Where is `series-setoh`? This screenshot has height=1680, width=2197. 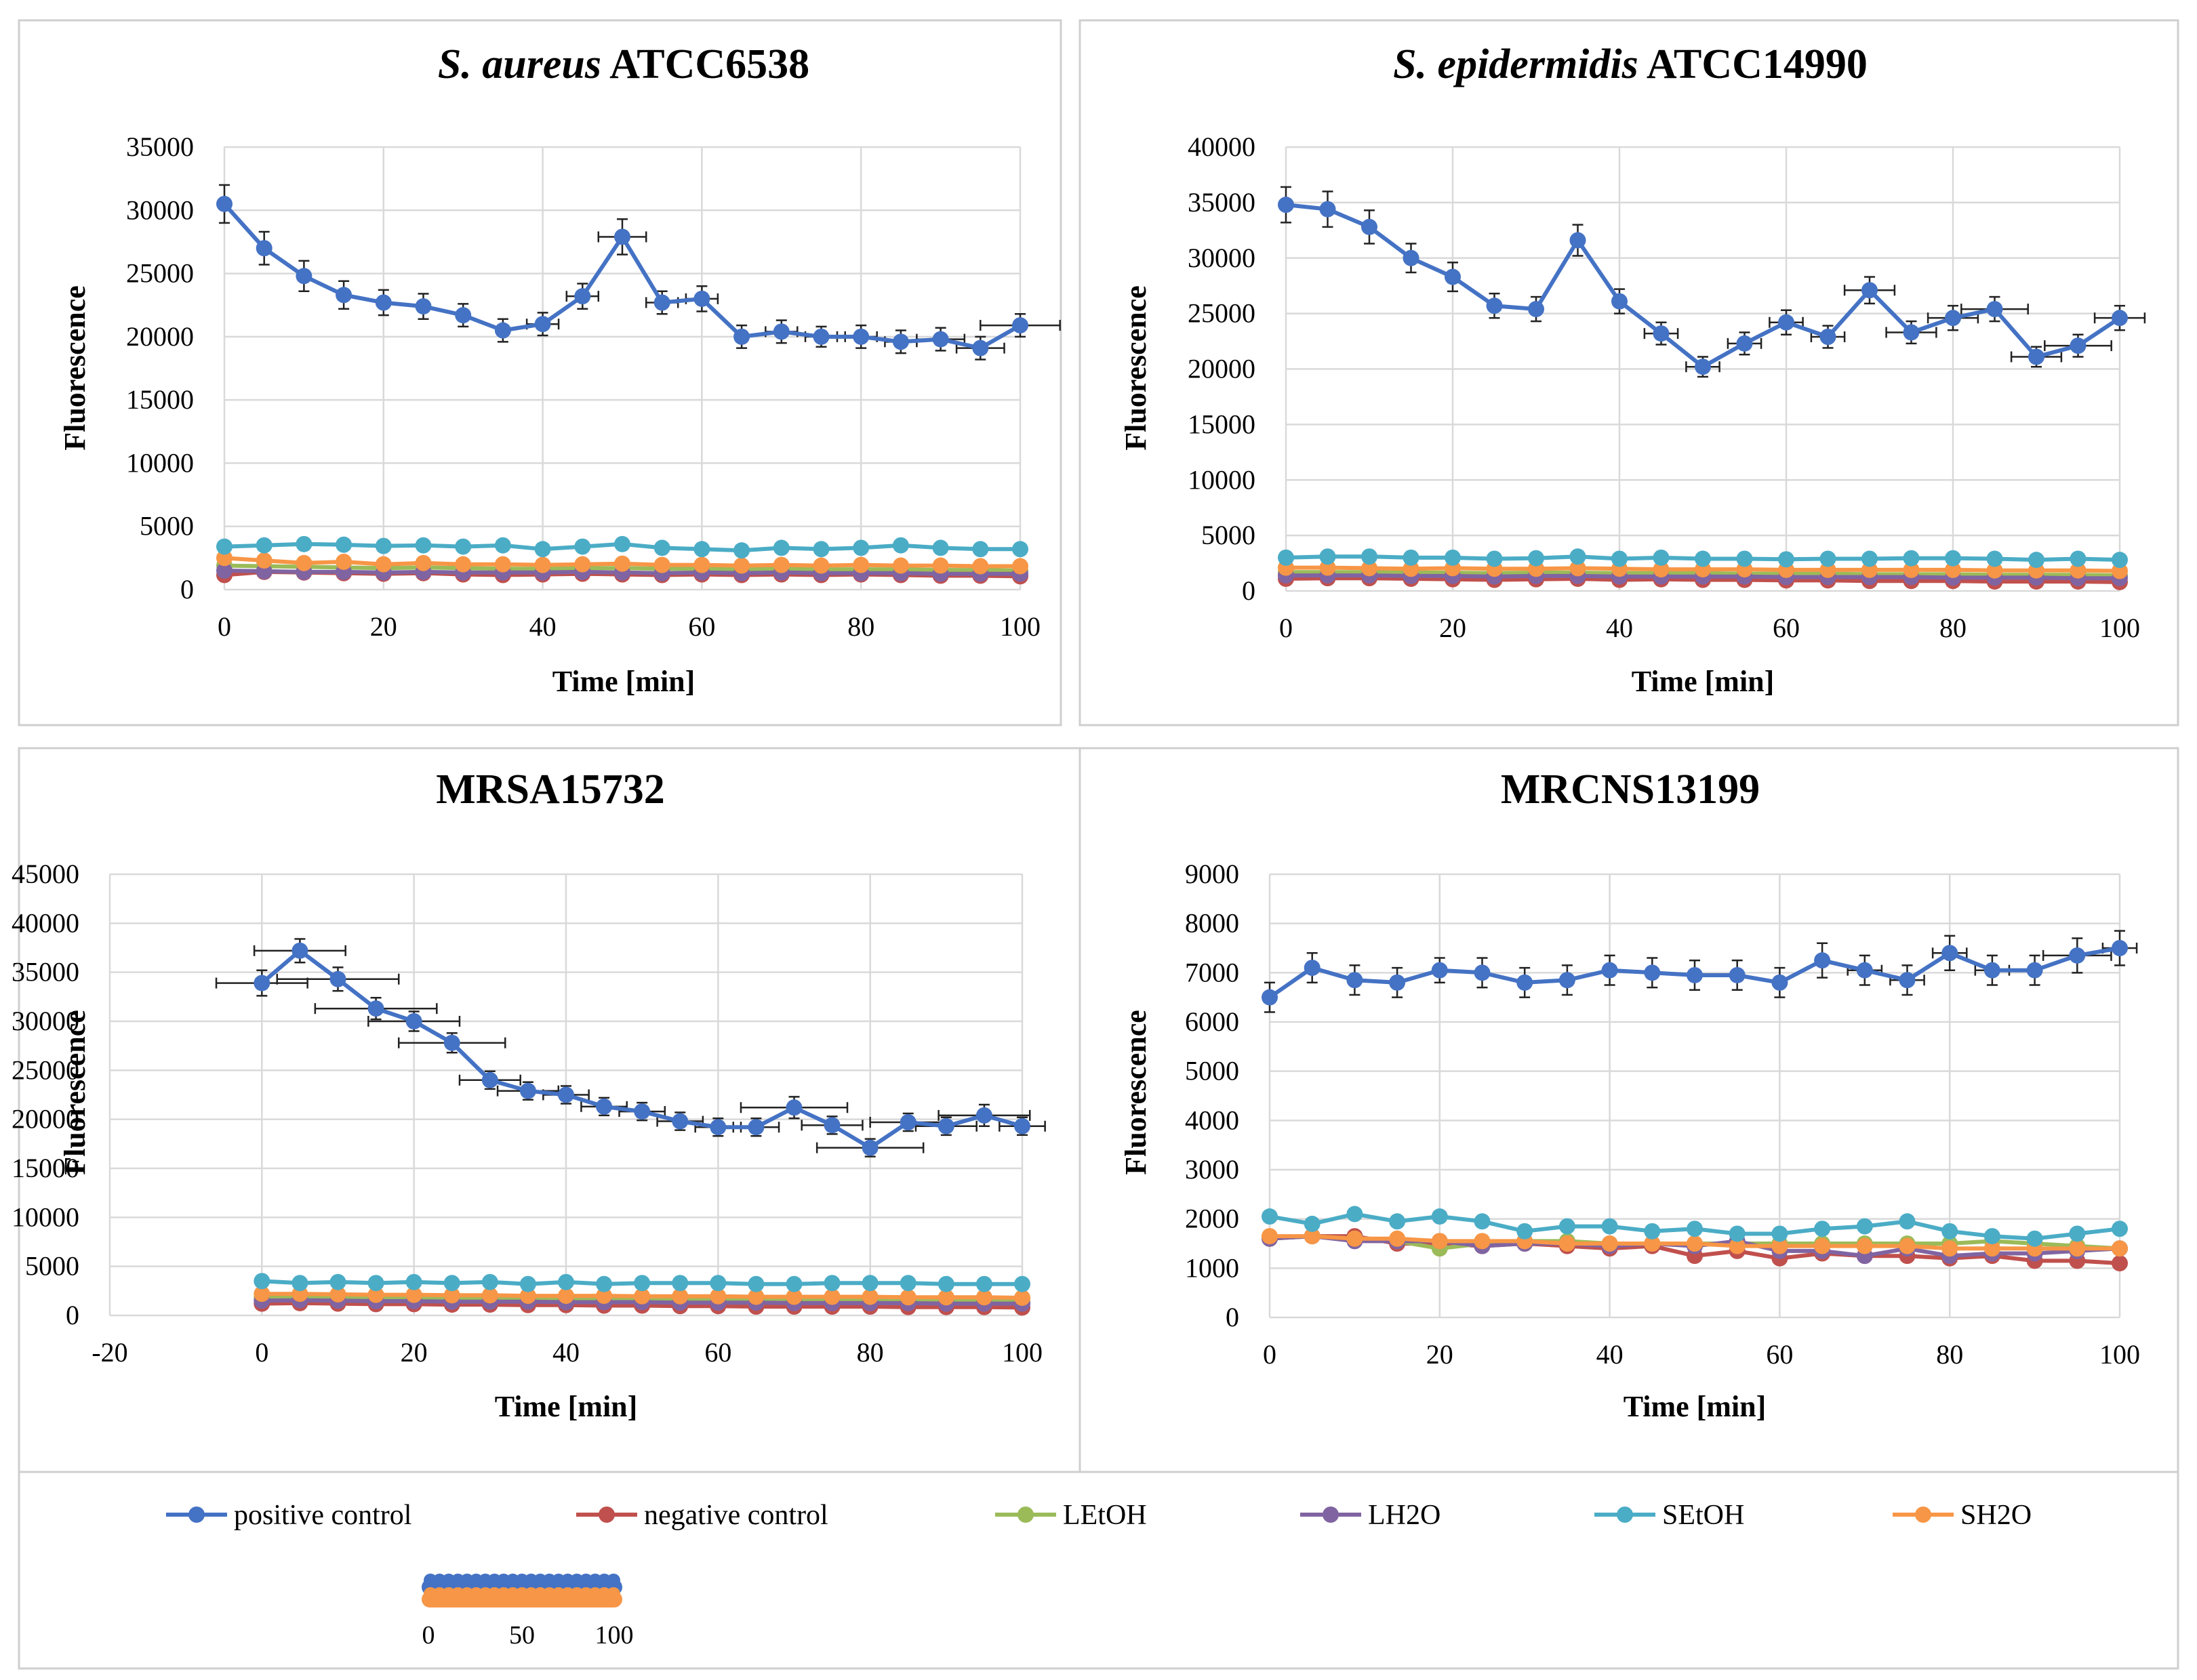
series-setoh is located at coordinates (642, 1282).